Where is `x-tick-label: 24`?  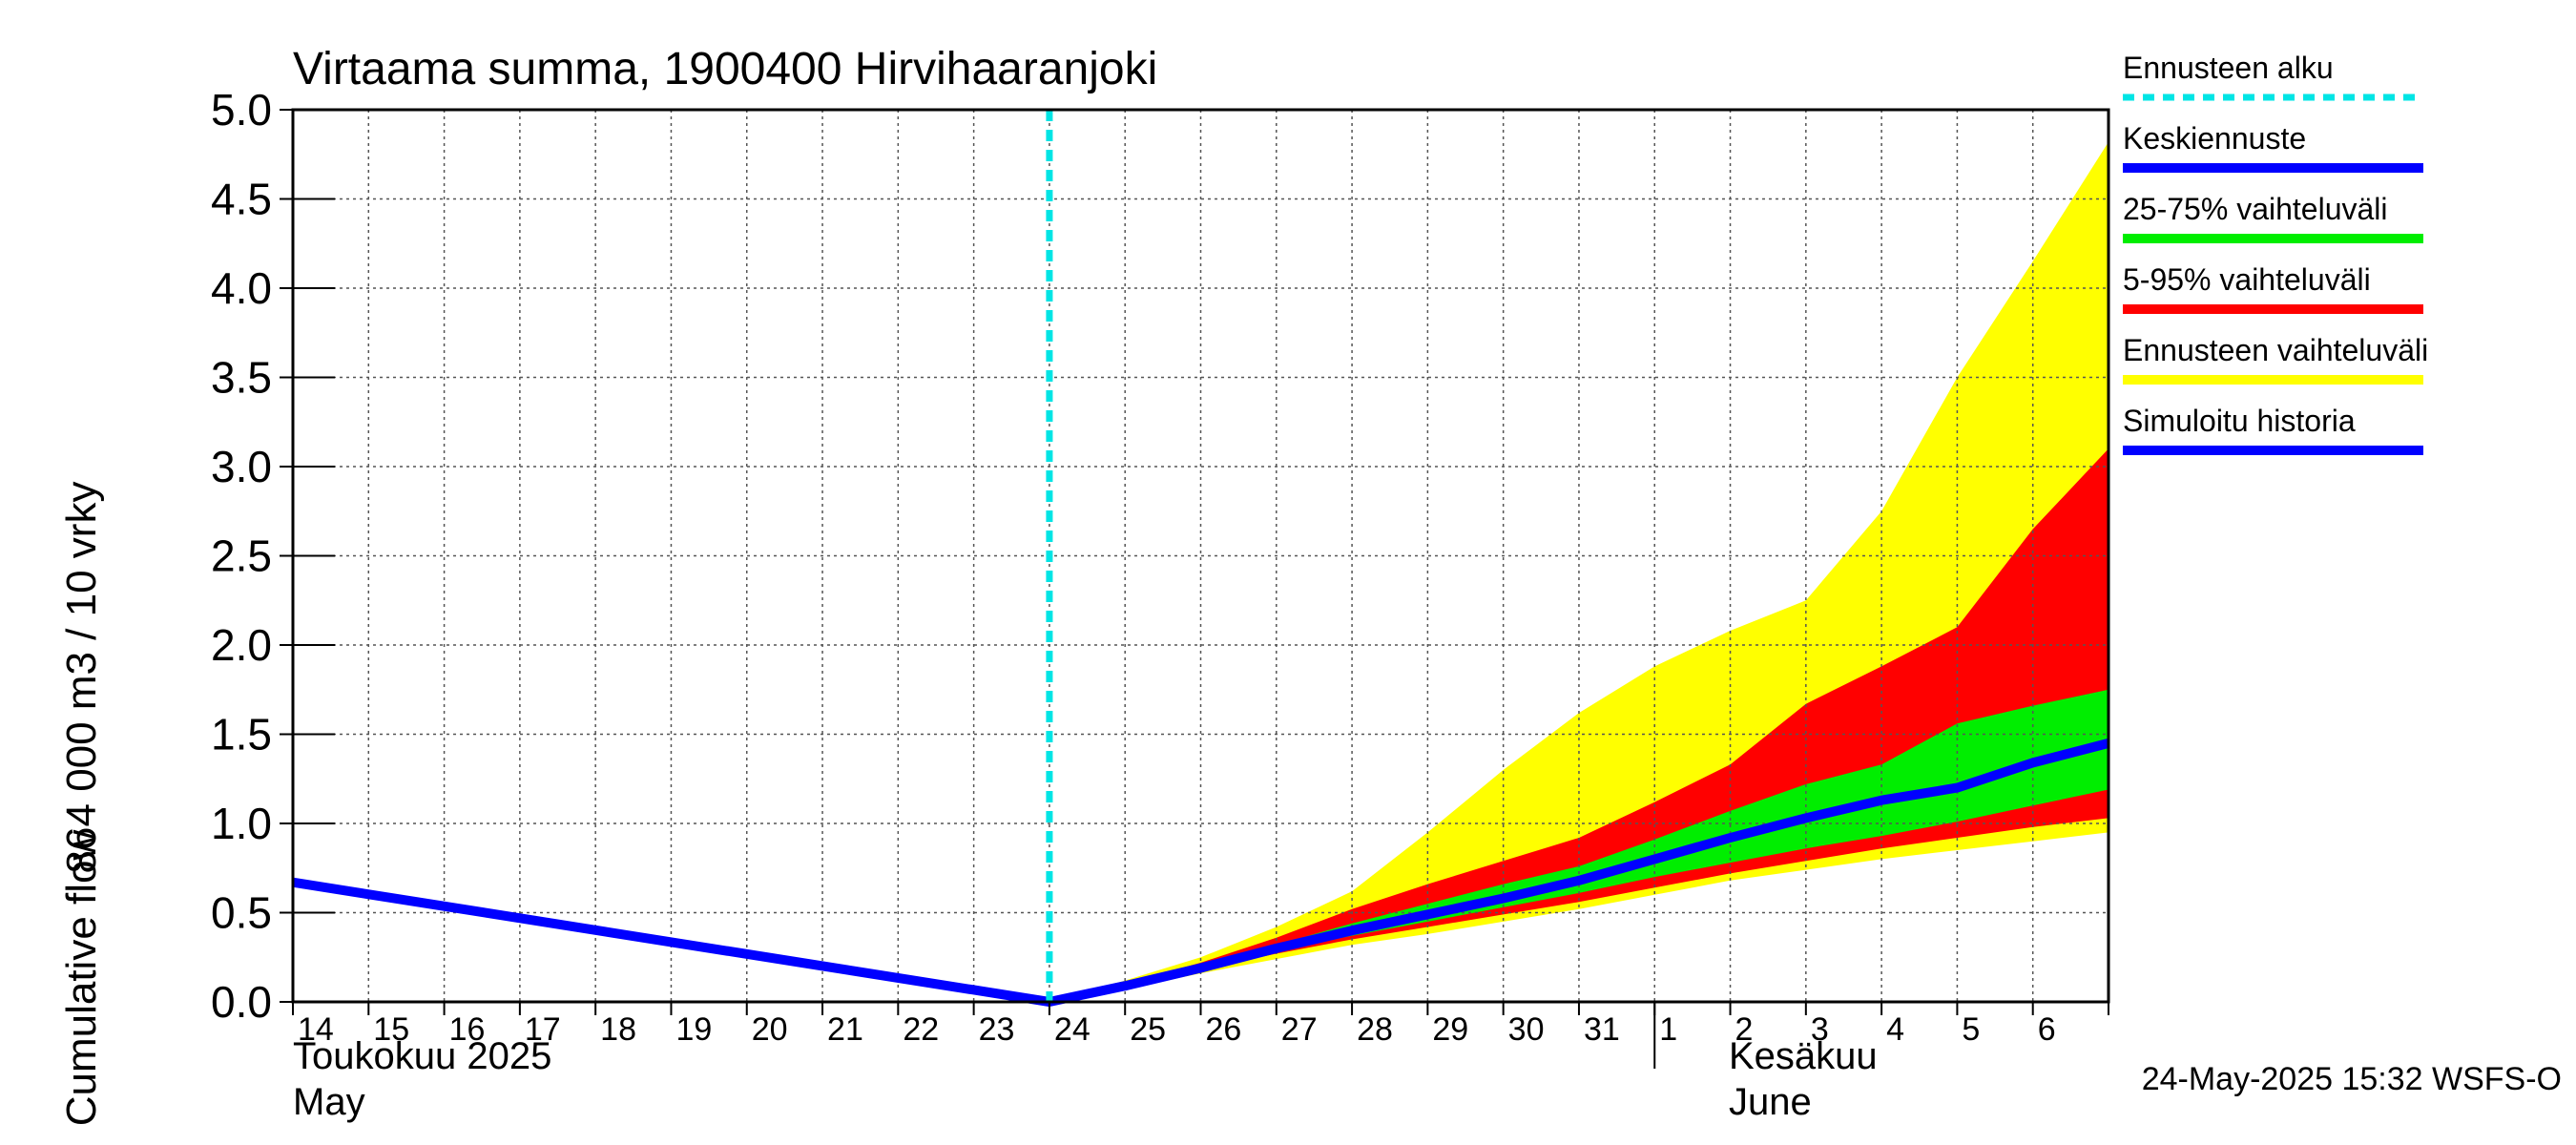
x-tick-label: 24 is located at coordinates (1072, 1029).